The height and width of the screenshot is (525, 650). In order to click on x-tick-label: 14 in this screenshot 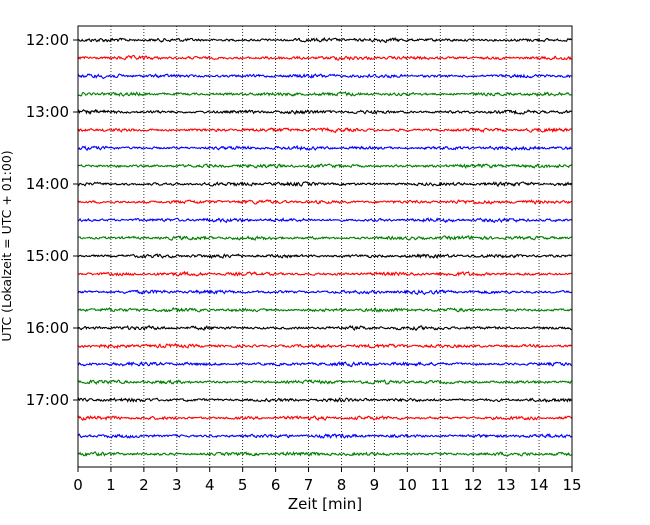, I will do `click(539, 485)`.